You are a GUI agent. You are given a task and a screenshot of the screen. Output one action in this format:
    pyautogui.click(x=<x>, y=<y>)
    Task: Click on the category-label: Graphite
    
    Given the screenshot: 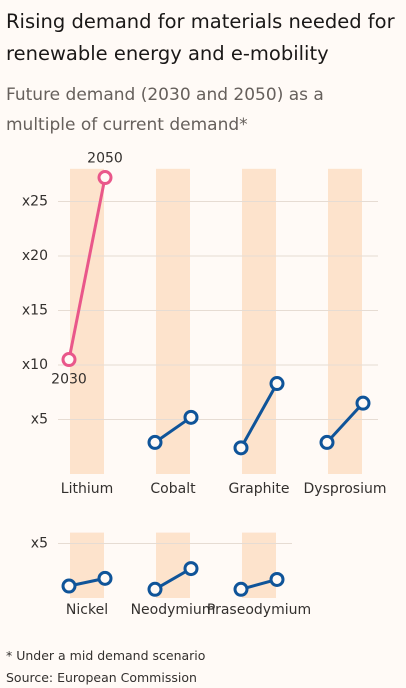 What is the action you would take?
    pyautogui.click(x=259, y=489)
    